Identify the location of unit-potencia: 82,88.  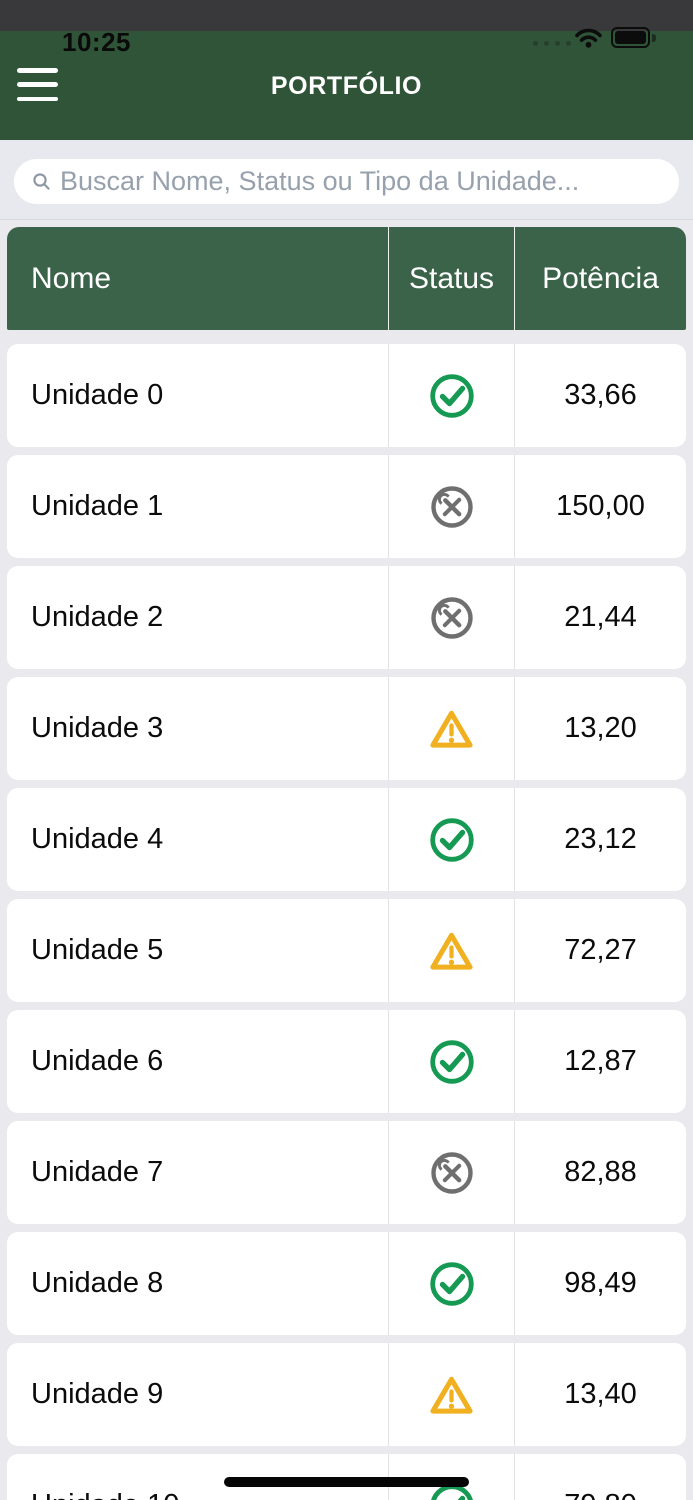
(600, 1172).